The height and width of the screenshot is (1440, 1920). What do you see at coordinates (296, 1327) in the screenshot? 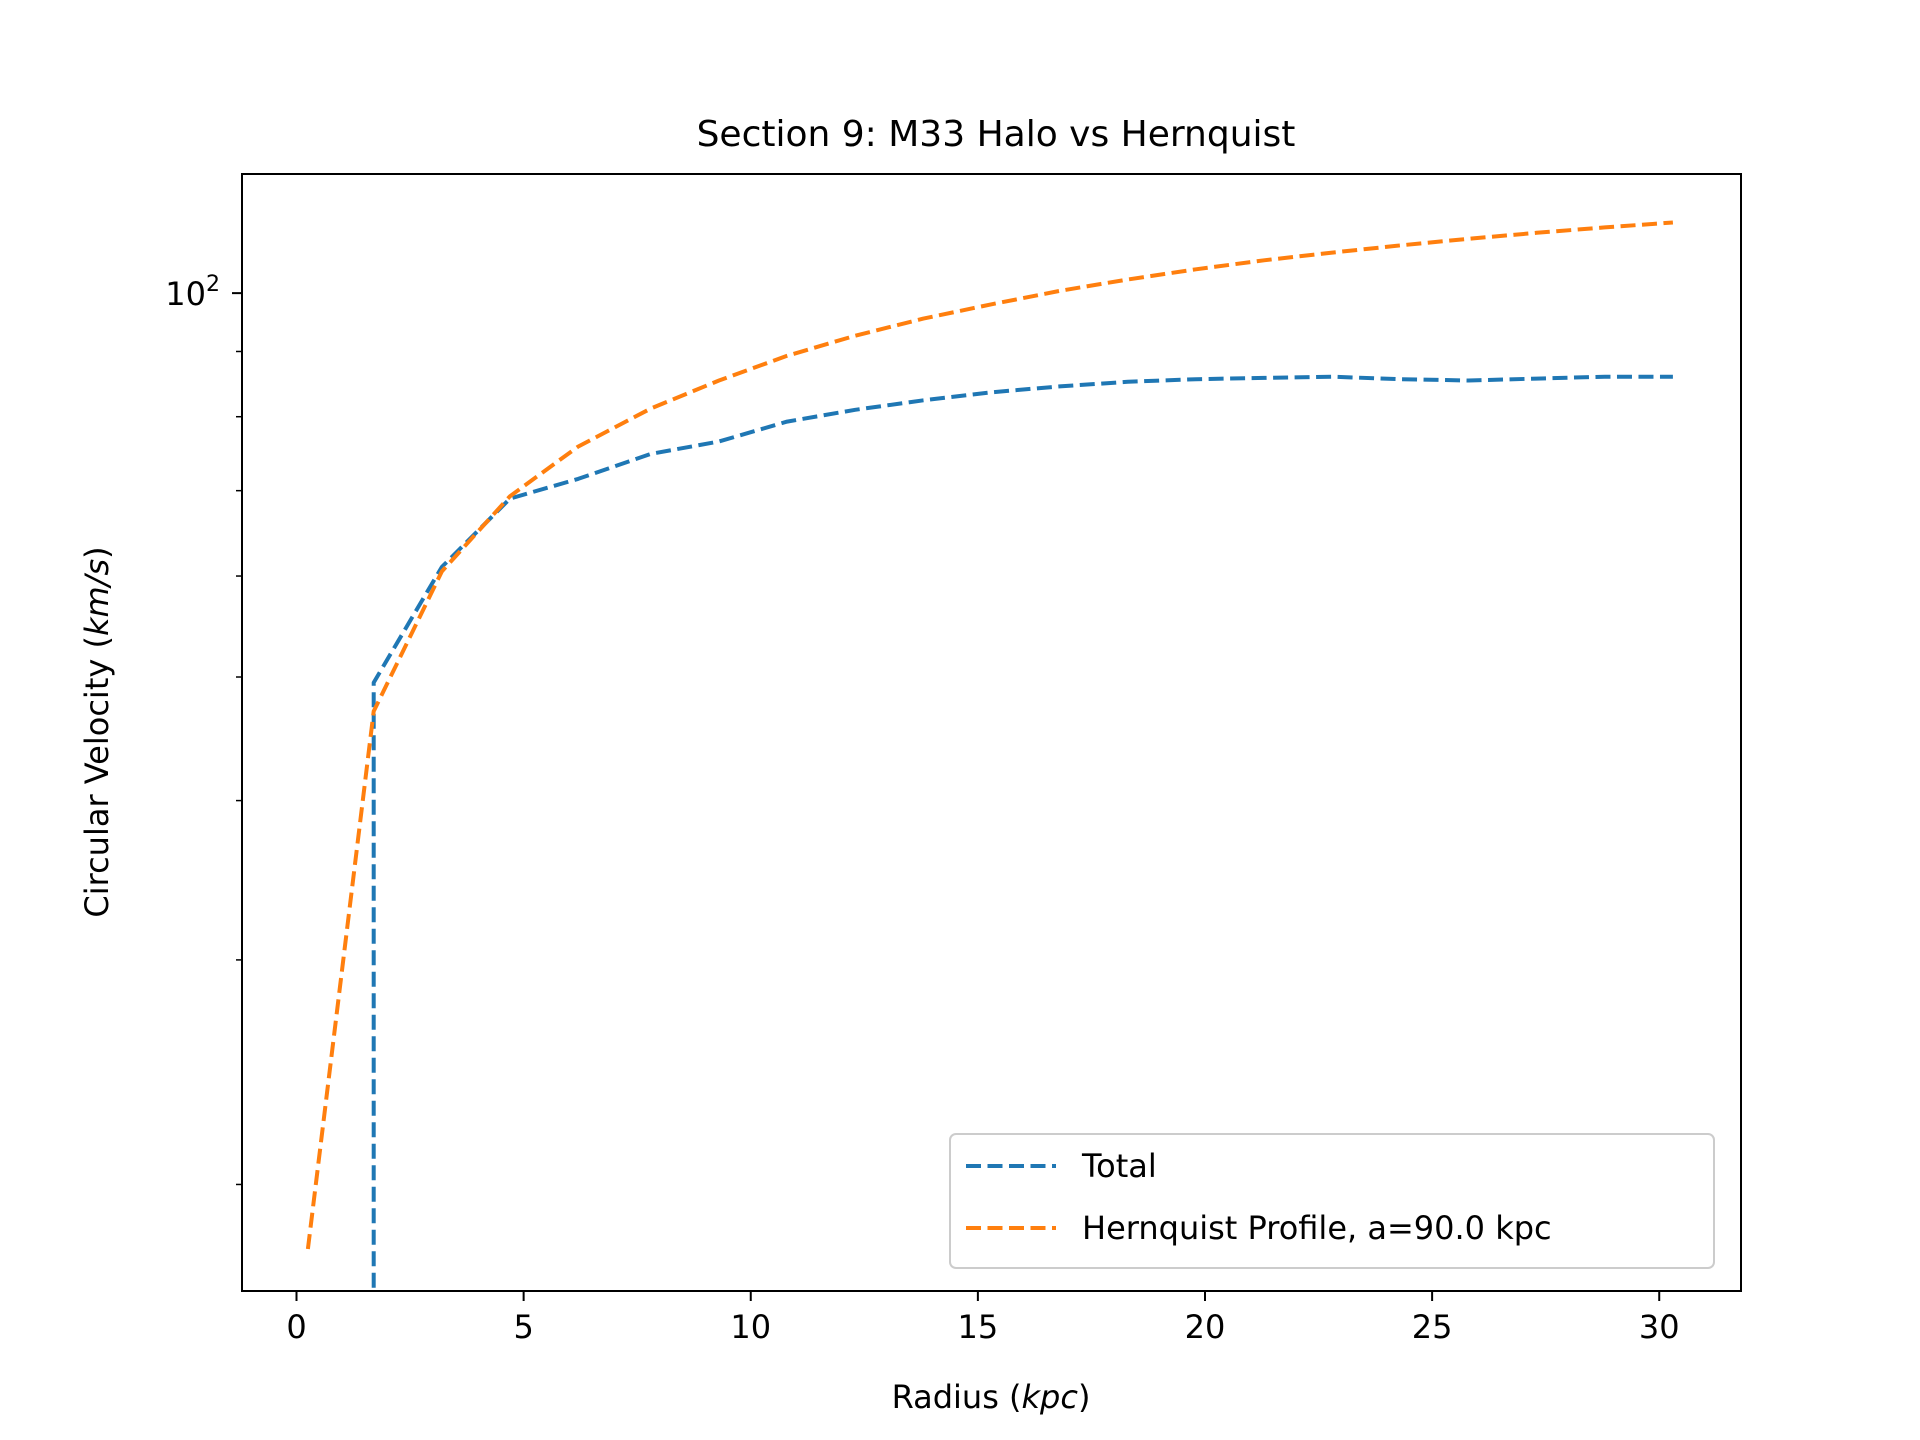
I see `x-tick-label: 0` at bounding box center [296, 1327].